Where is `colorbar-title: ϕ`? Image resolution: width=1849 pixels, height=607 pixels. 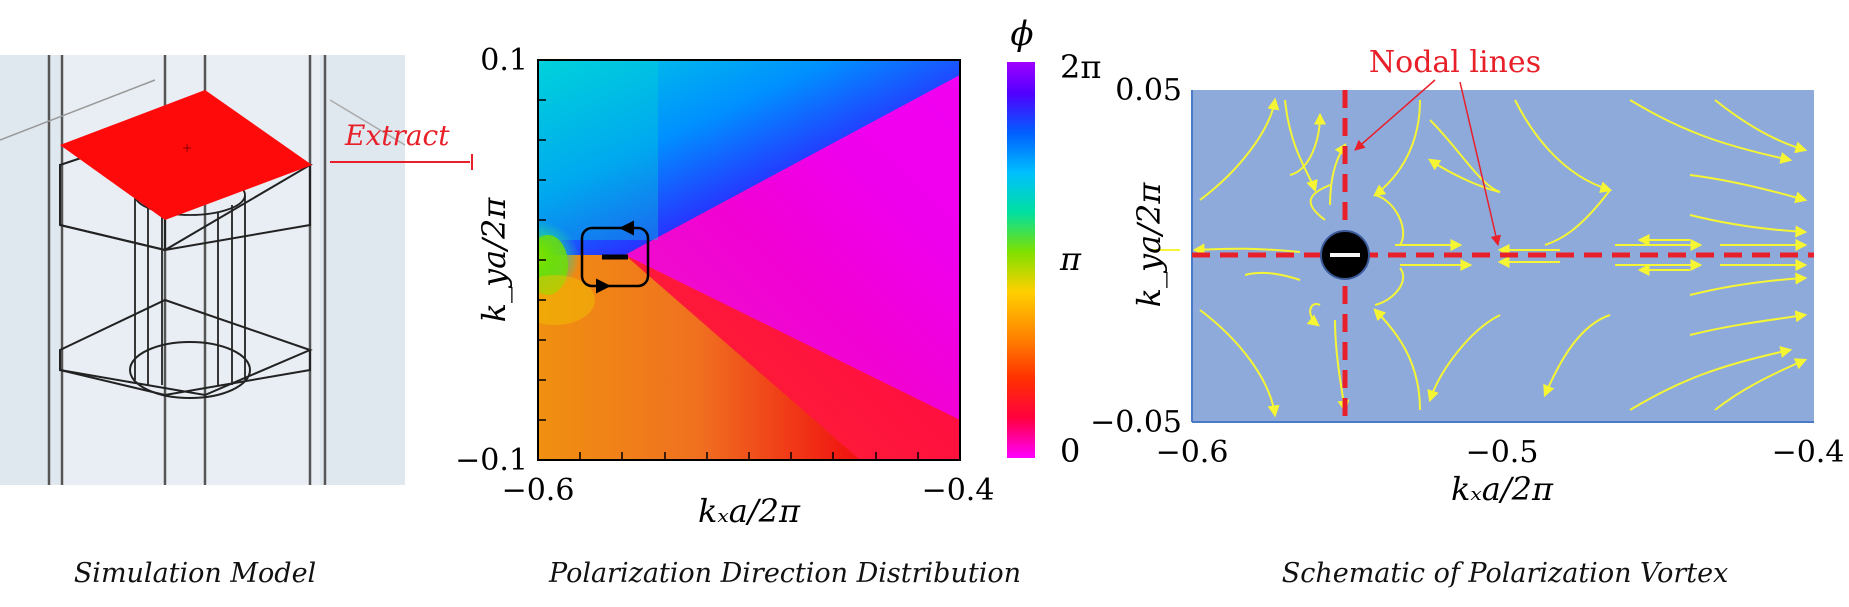
colorbar-title: ϕ is located at coordinates (1021, 34).